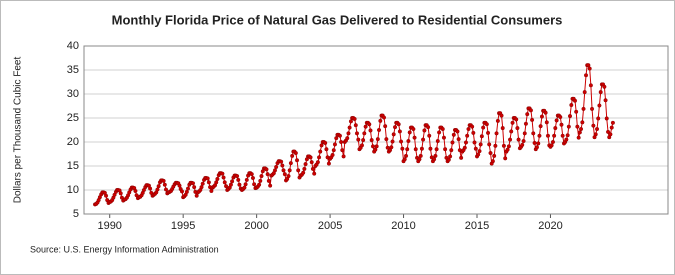 This screenshot has width=675, height=275. Describe the element at coordinates (73, 94) in the screenshot. I see `y-tick-label: 30` at that location.